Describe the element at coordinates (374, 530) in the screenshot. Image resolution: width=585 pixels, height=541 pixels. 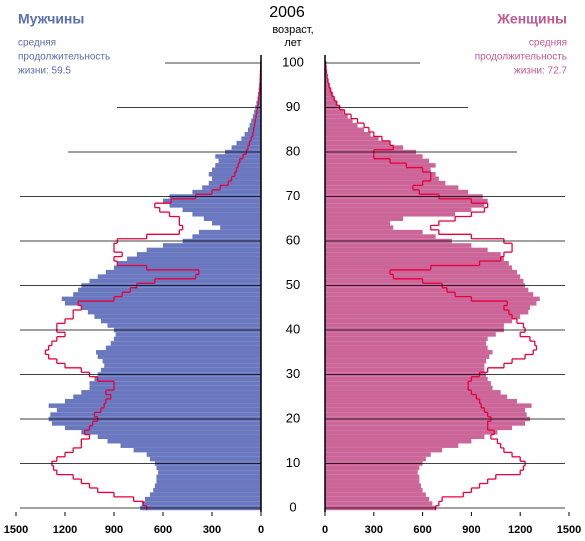
I see `x-tick-label: 300` at that location.